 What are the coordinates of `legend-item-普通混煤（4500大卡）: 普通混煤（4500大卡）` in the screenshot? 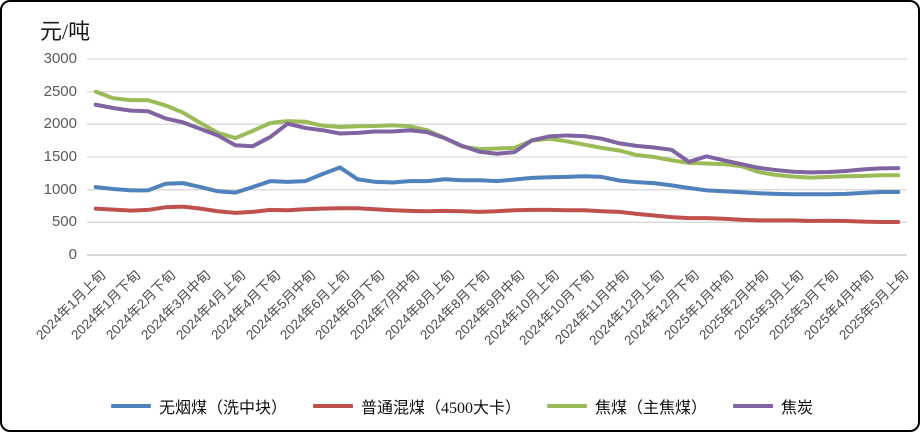 It's located at (416, 406).